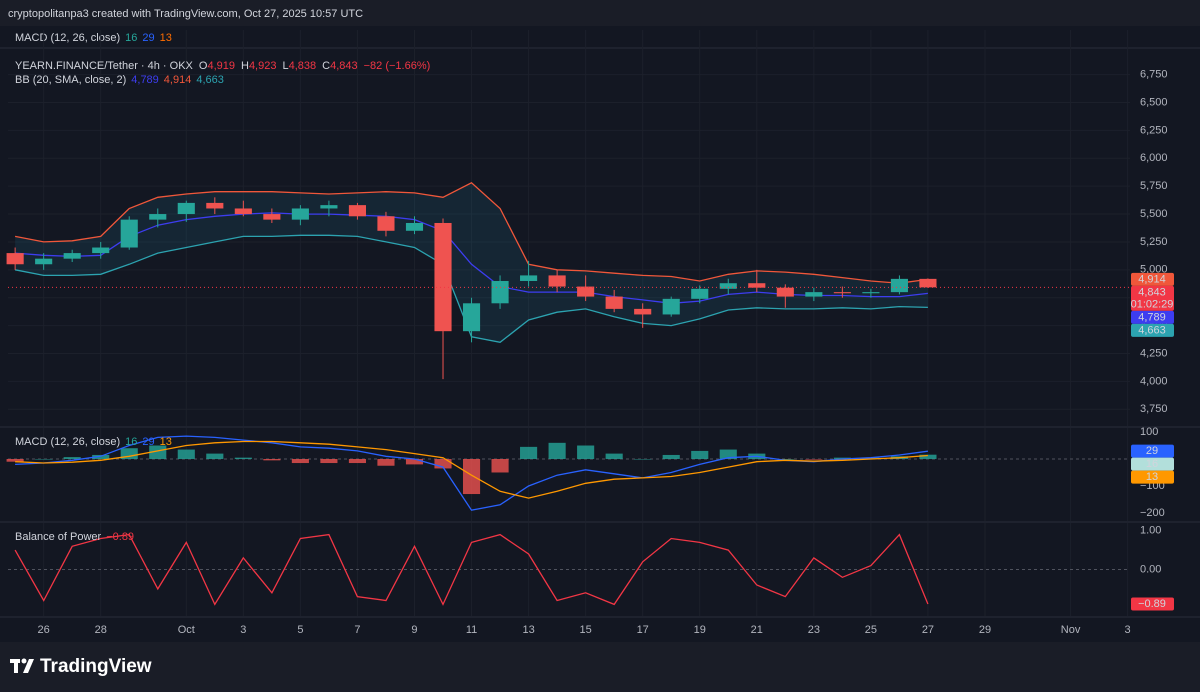  What do you see at coordinates (1152, 604) in the screenshot?
I see `price-tag-label: −0.89` at bounding box center [1152, 604].